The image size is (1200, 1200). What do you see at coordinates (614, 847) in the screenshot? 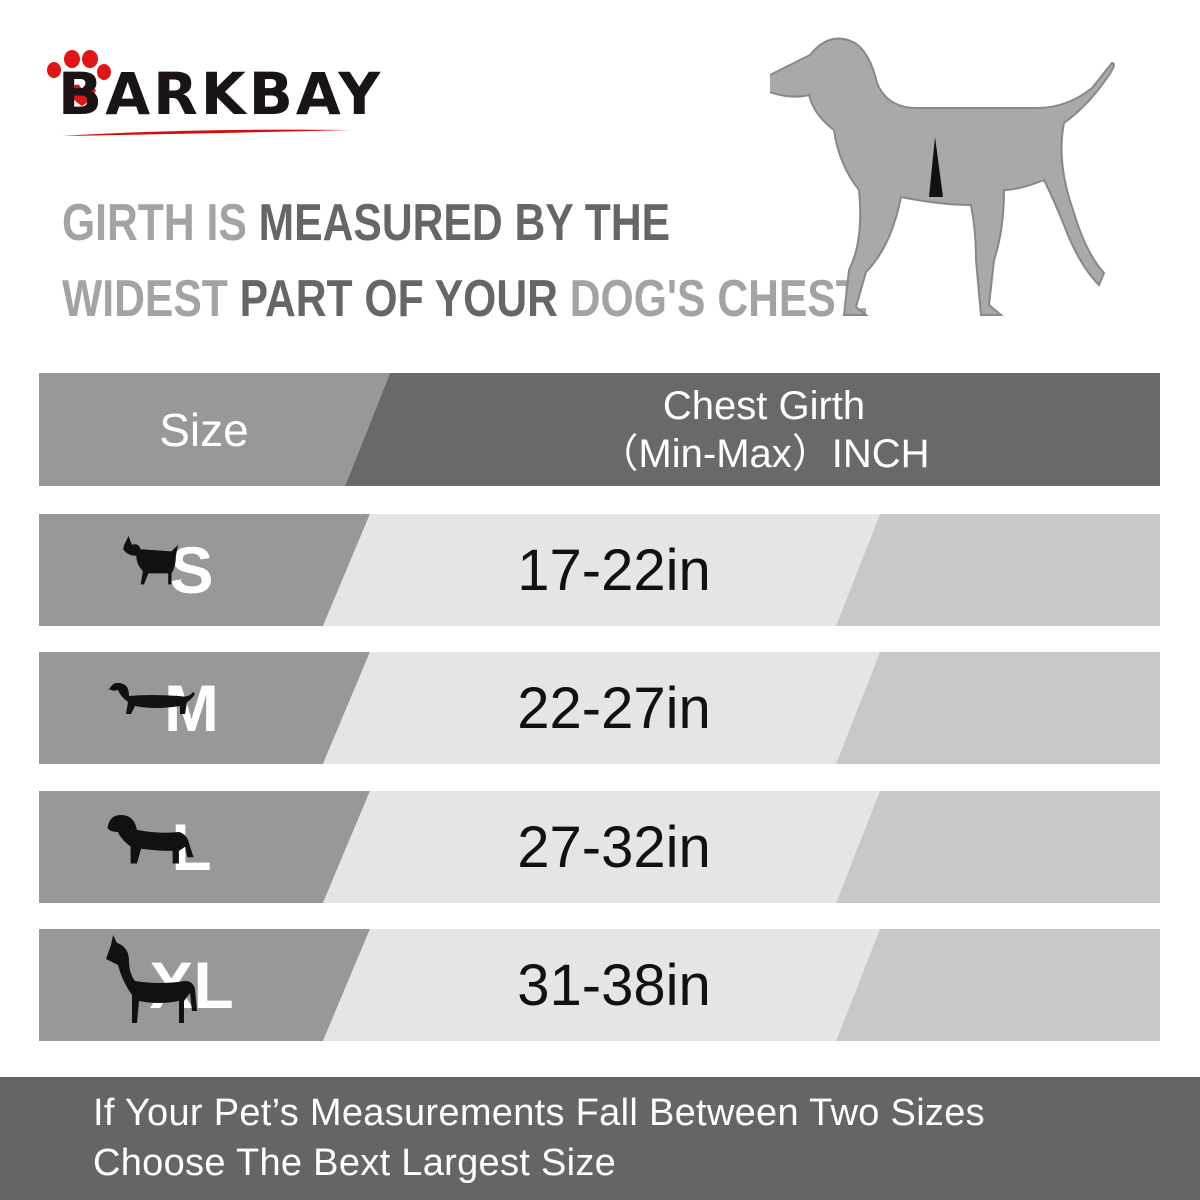
I see `chest-girth-value: 27-32in` at bounding box center [614, 847].